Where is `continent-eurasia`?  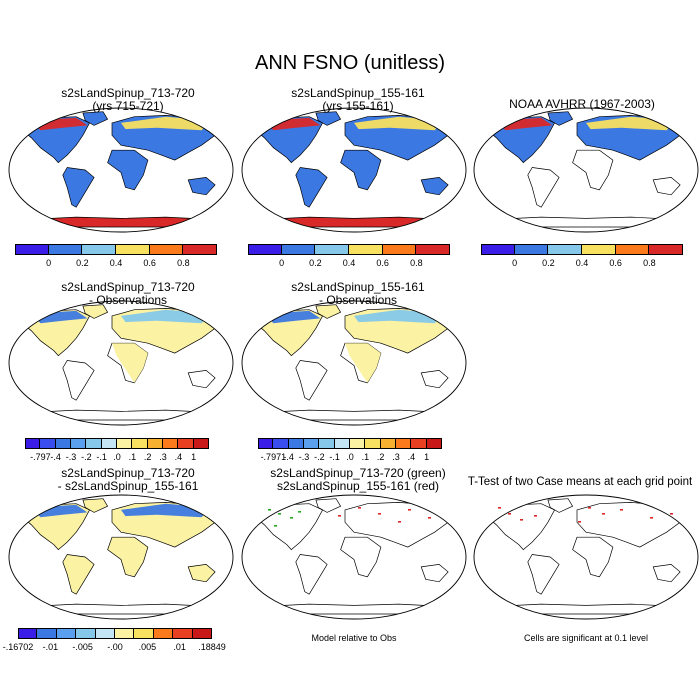
continent-eurasia is located at coordinates (399, 525).